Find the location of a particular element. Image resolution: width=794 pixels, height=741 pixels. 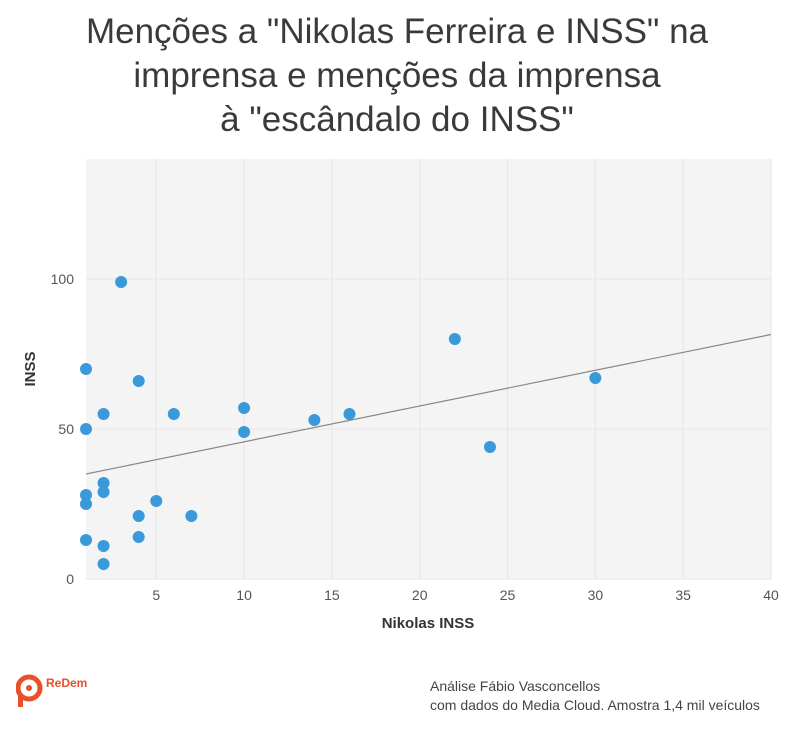

y-tick-label: 0 is located at coordinates (70, 579).